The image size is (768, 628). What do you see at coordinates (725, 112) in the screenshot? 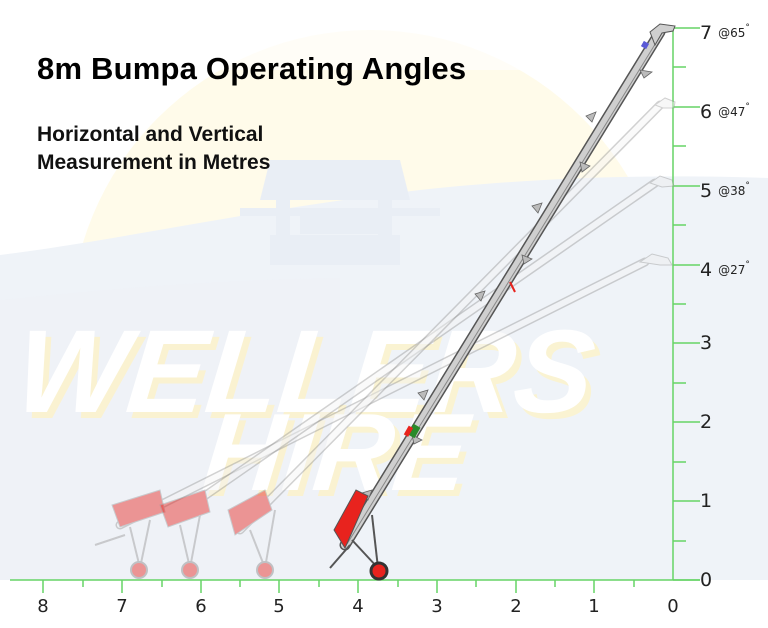
I see `y-label-6: 6 @47°` at bounding box center [725, 112].